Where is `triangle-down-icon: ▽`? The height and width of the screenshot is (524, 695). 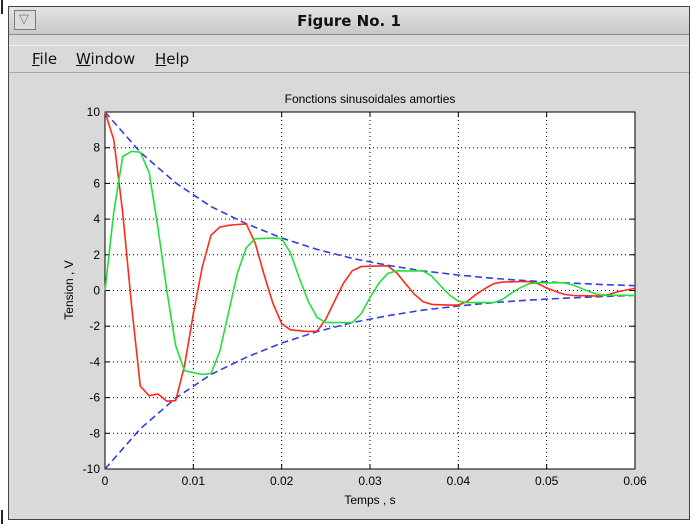 triangle-down-icon: ▽ is located at coordinates (24, 19).